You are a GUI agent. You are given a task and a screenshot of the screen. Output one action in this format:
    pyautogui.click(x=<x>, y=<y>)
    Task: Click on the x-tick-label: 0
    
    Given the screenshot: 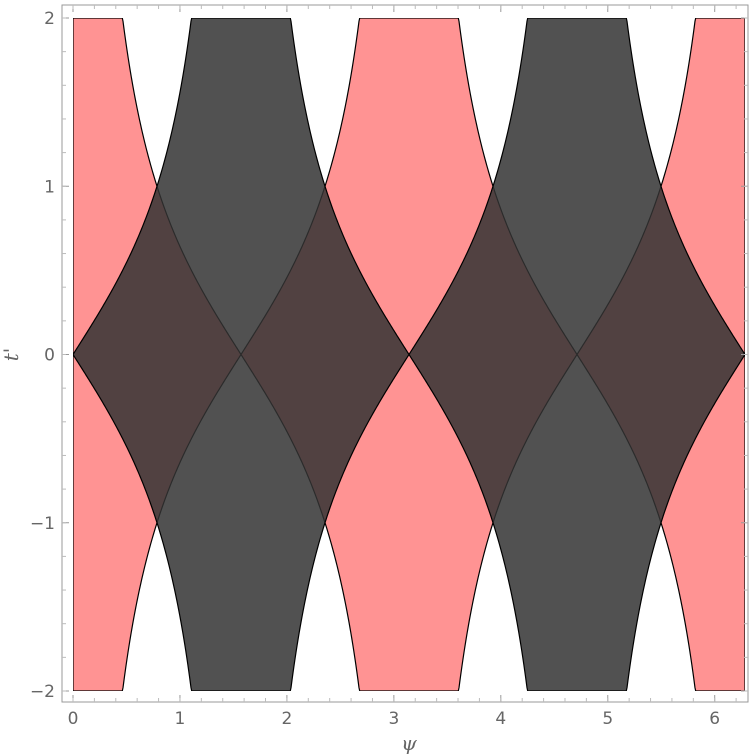 What is the action you would take?
    pyautogui.click(x=73, y=719)
    